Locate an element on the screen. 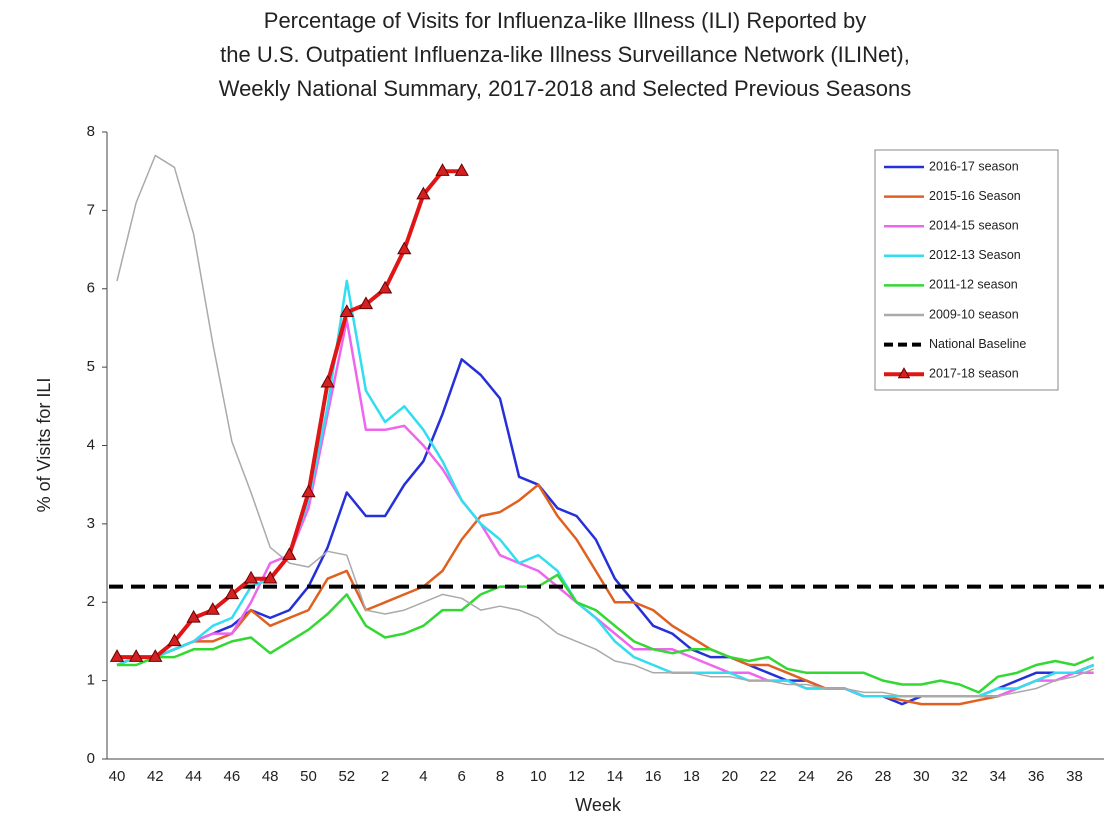 The width and height of the screenshot is (1120, 837). y-tick-label: 2 is located at coordinates (91, 601).